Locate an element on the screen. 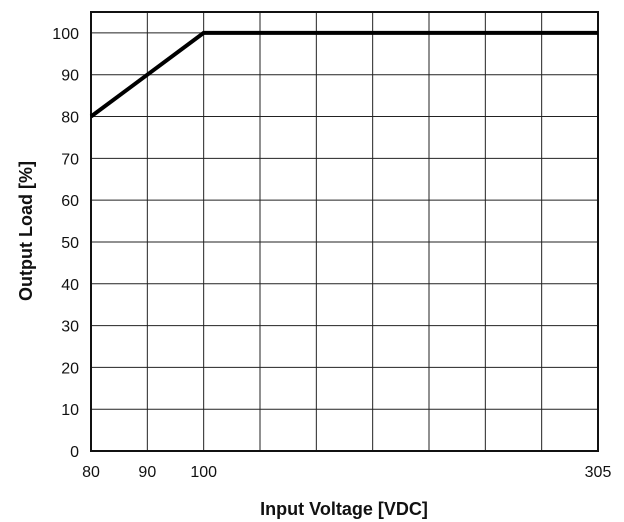 The height and width of the screenshot is (522, 624). derating-curve is located at coordinates (343, 74).